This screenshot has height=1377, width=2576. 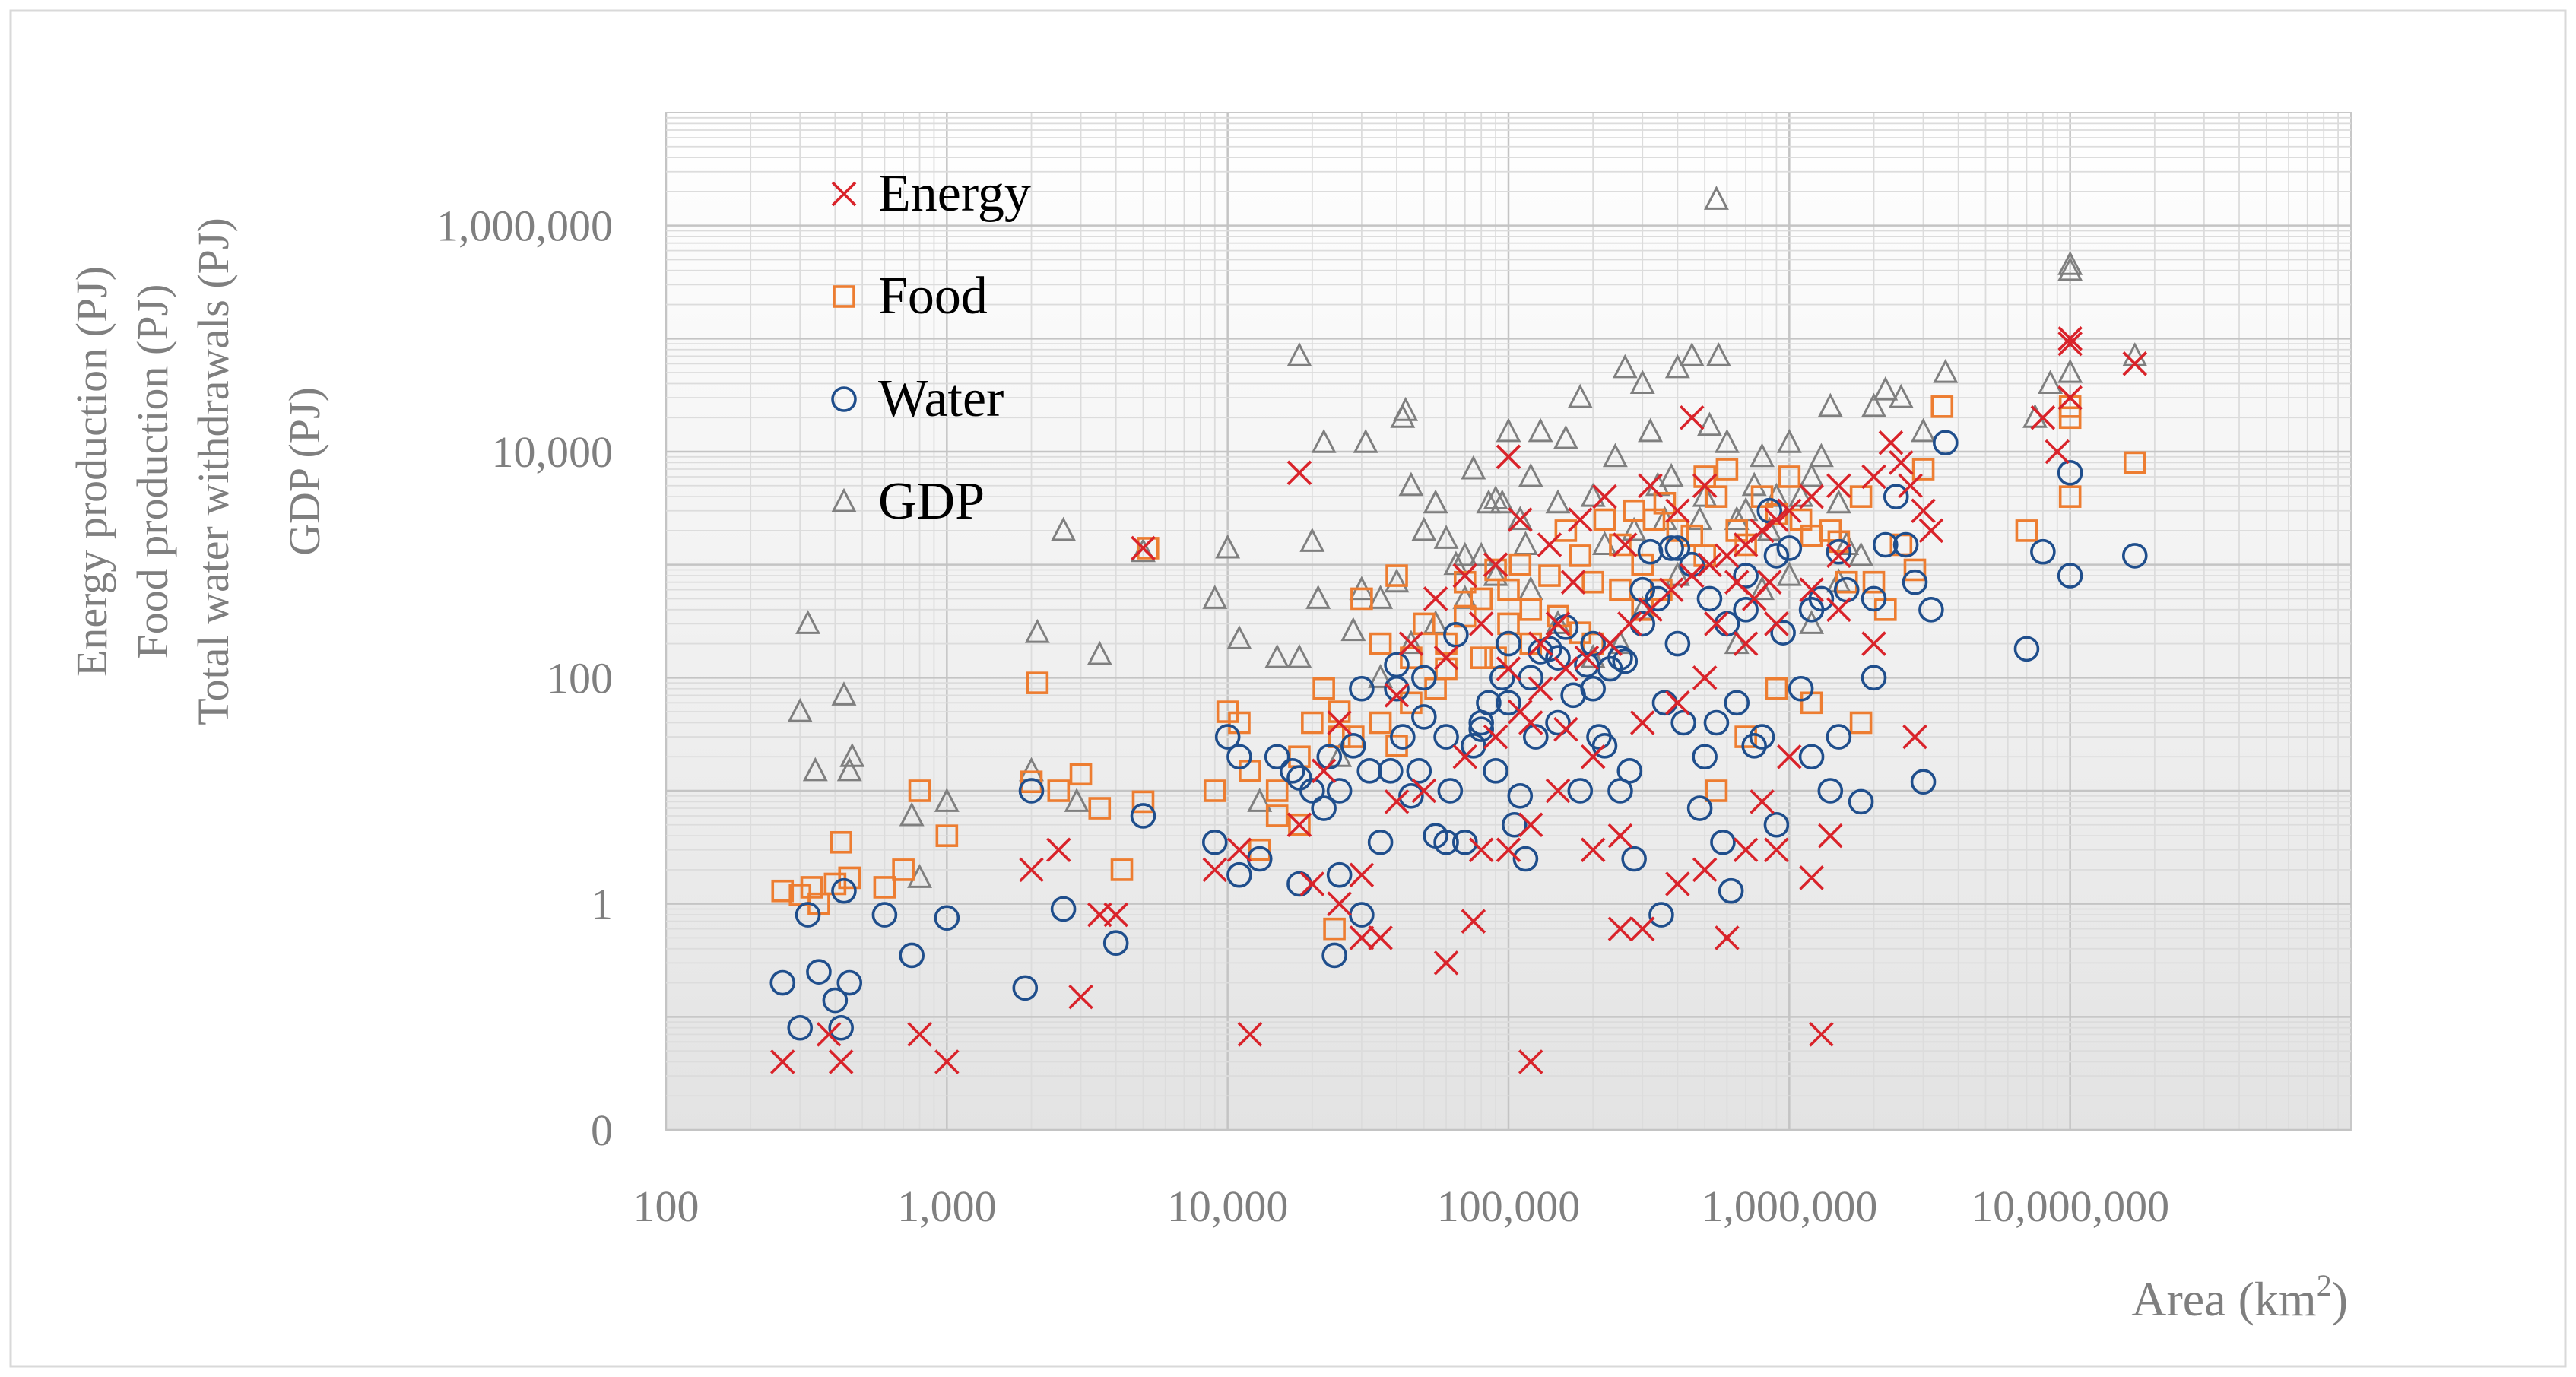 I want to click on x-tick-label: 10,000,000, so click(x=2070, y=1206).